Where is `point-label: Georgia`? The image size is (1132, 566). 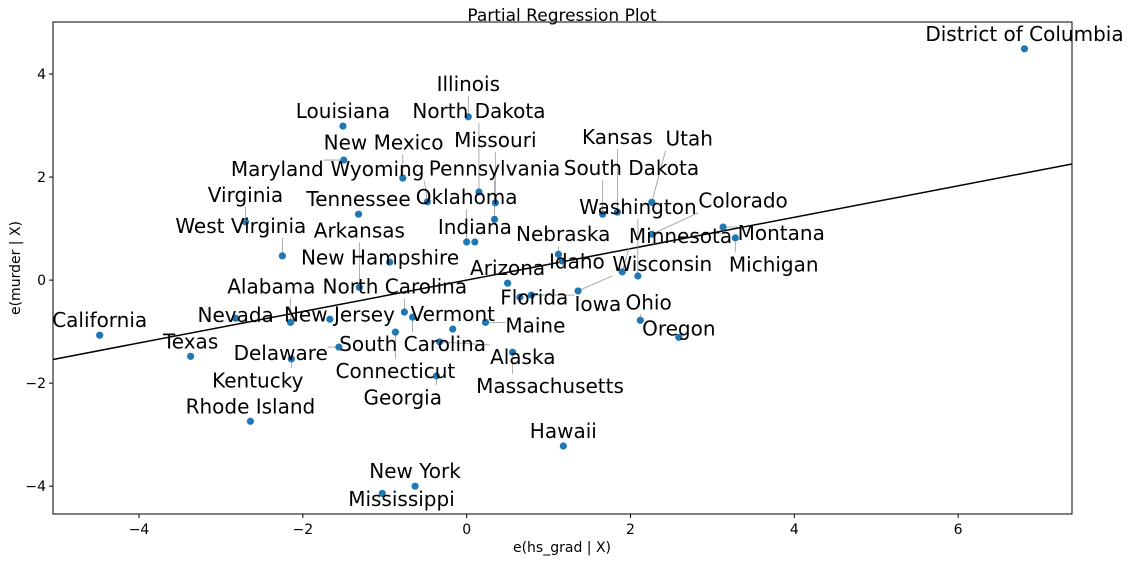 point-label: Georgia is located at coordinates (403, 397).